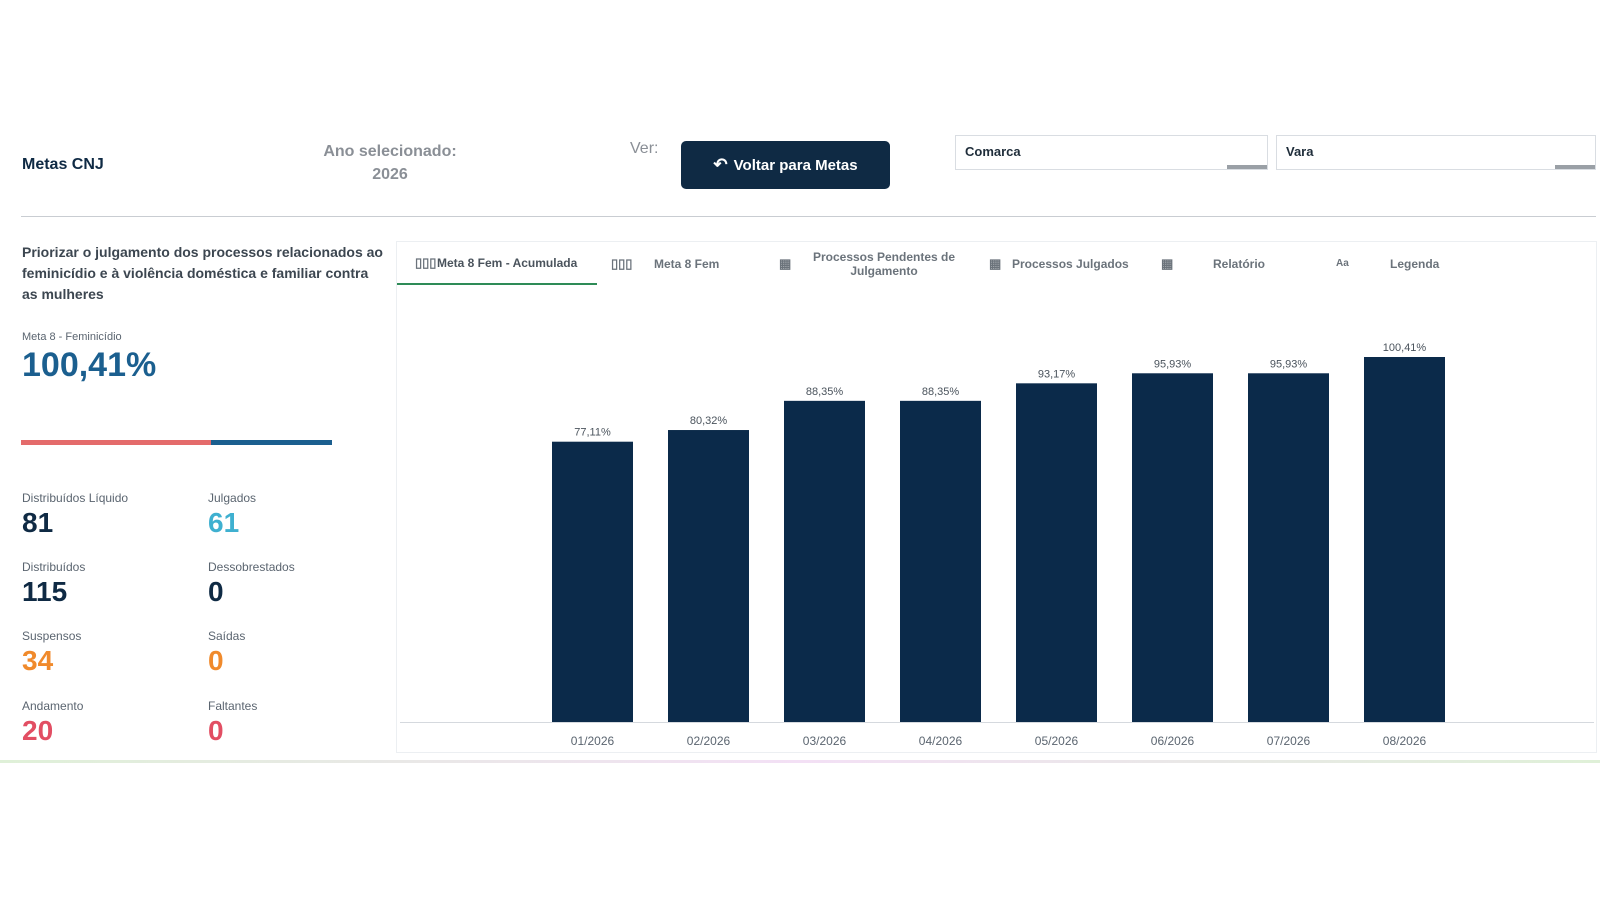 Image resolution: width=1600 pixels, height=900 pixels. Describe the element at coordinates (45, 591) in the screenshot. I see `stat-value: 115` at that location.